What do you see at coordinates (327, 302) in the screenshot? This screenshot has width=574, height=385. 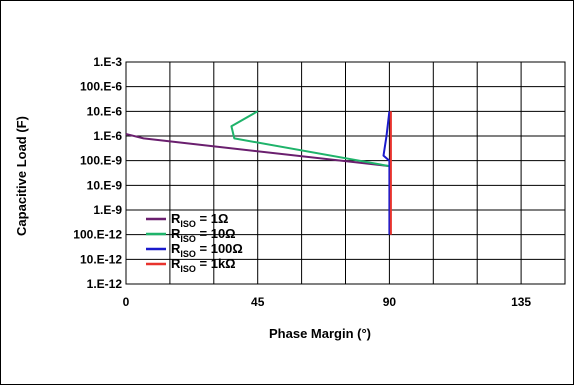 I see `x-tick-labels: 0 45 90 135` at bounding box center [327, 302].